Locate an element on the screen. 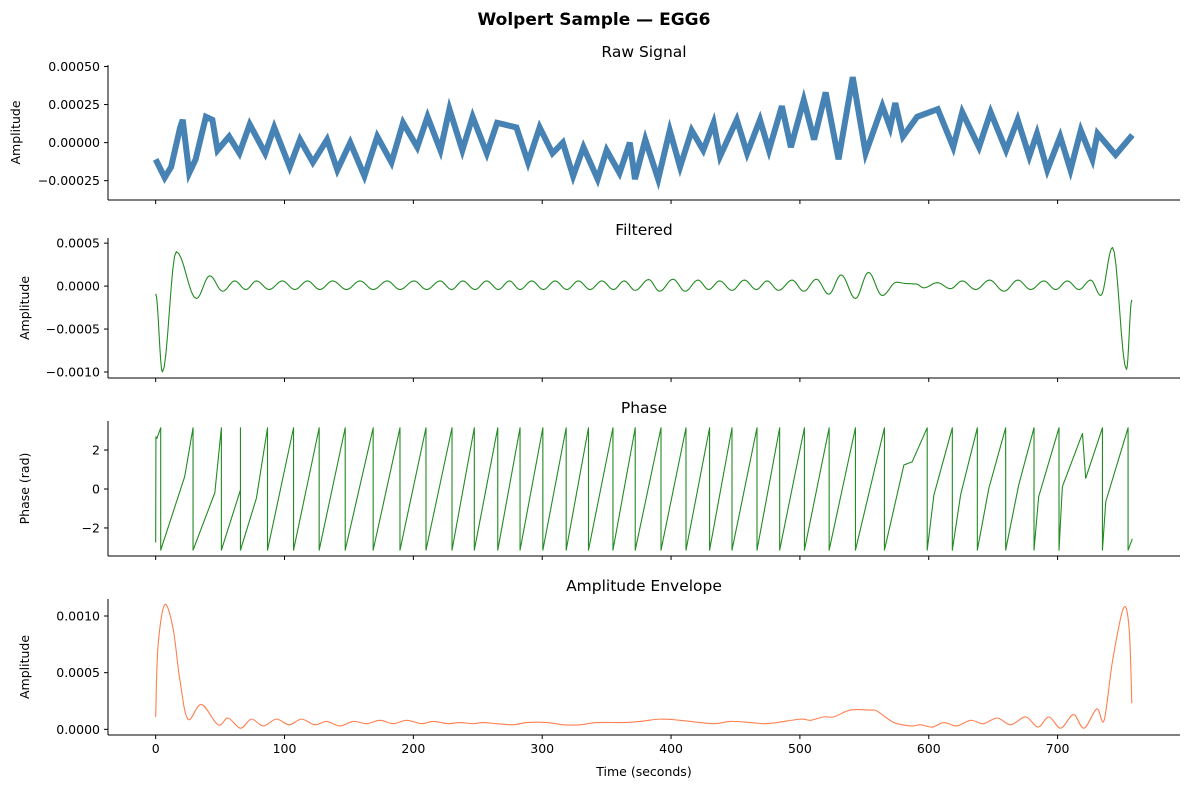  series-line-phase is located at coordinates (644, 489).